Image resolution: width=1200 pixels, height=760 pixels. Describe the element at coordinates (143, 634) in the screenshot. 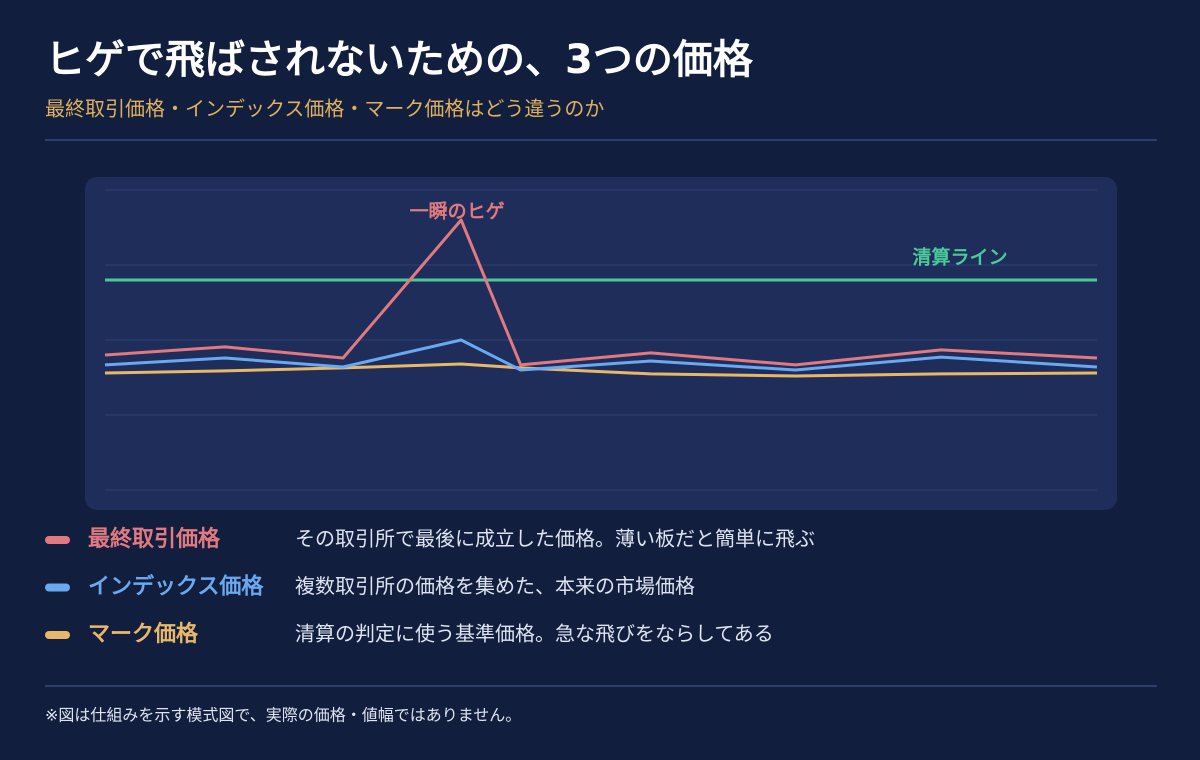

I see `legend-label: マーク価格` at that location.